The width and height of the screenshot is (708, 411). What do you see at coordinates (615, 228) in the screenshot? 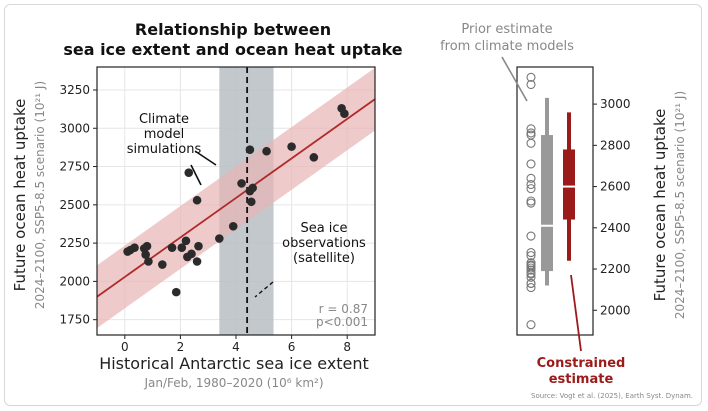
I see `right-y-tick-label: 2400` at bounding box center [615, 228].